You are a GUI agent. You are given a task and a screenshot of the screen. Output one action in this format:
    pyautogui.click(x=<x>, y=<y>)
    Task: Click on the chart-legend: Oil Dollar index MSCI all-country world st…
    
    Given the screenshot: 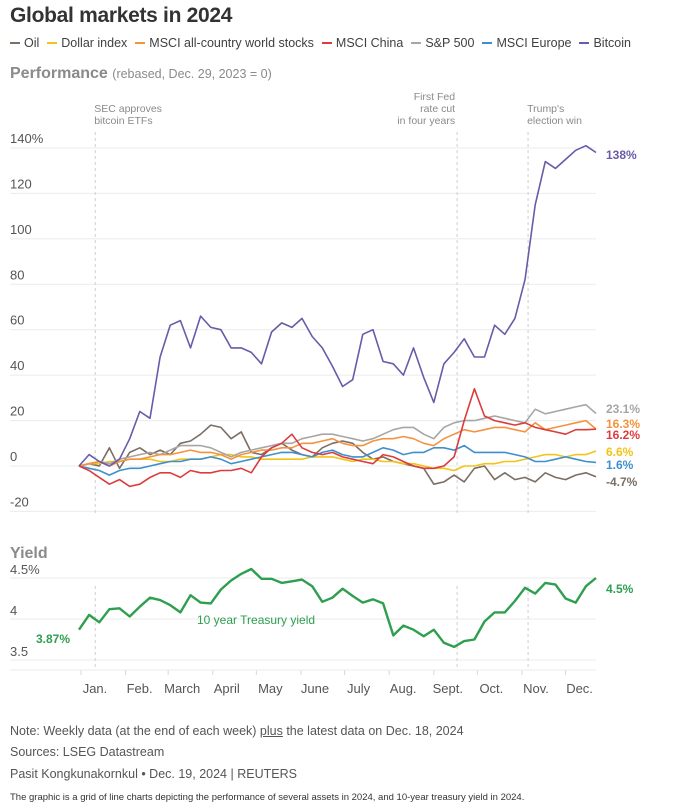 What is the action you would take?
    pyautogui.click(x=320, y=43)
    